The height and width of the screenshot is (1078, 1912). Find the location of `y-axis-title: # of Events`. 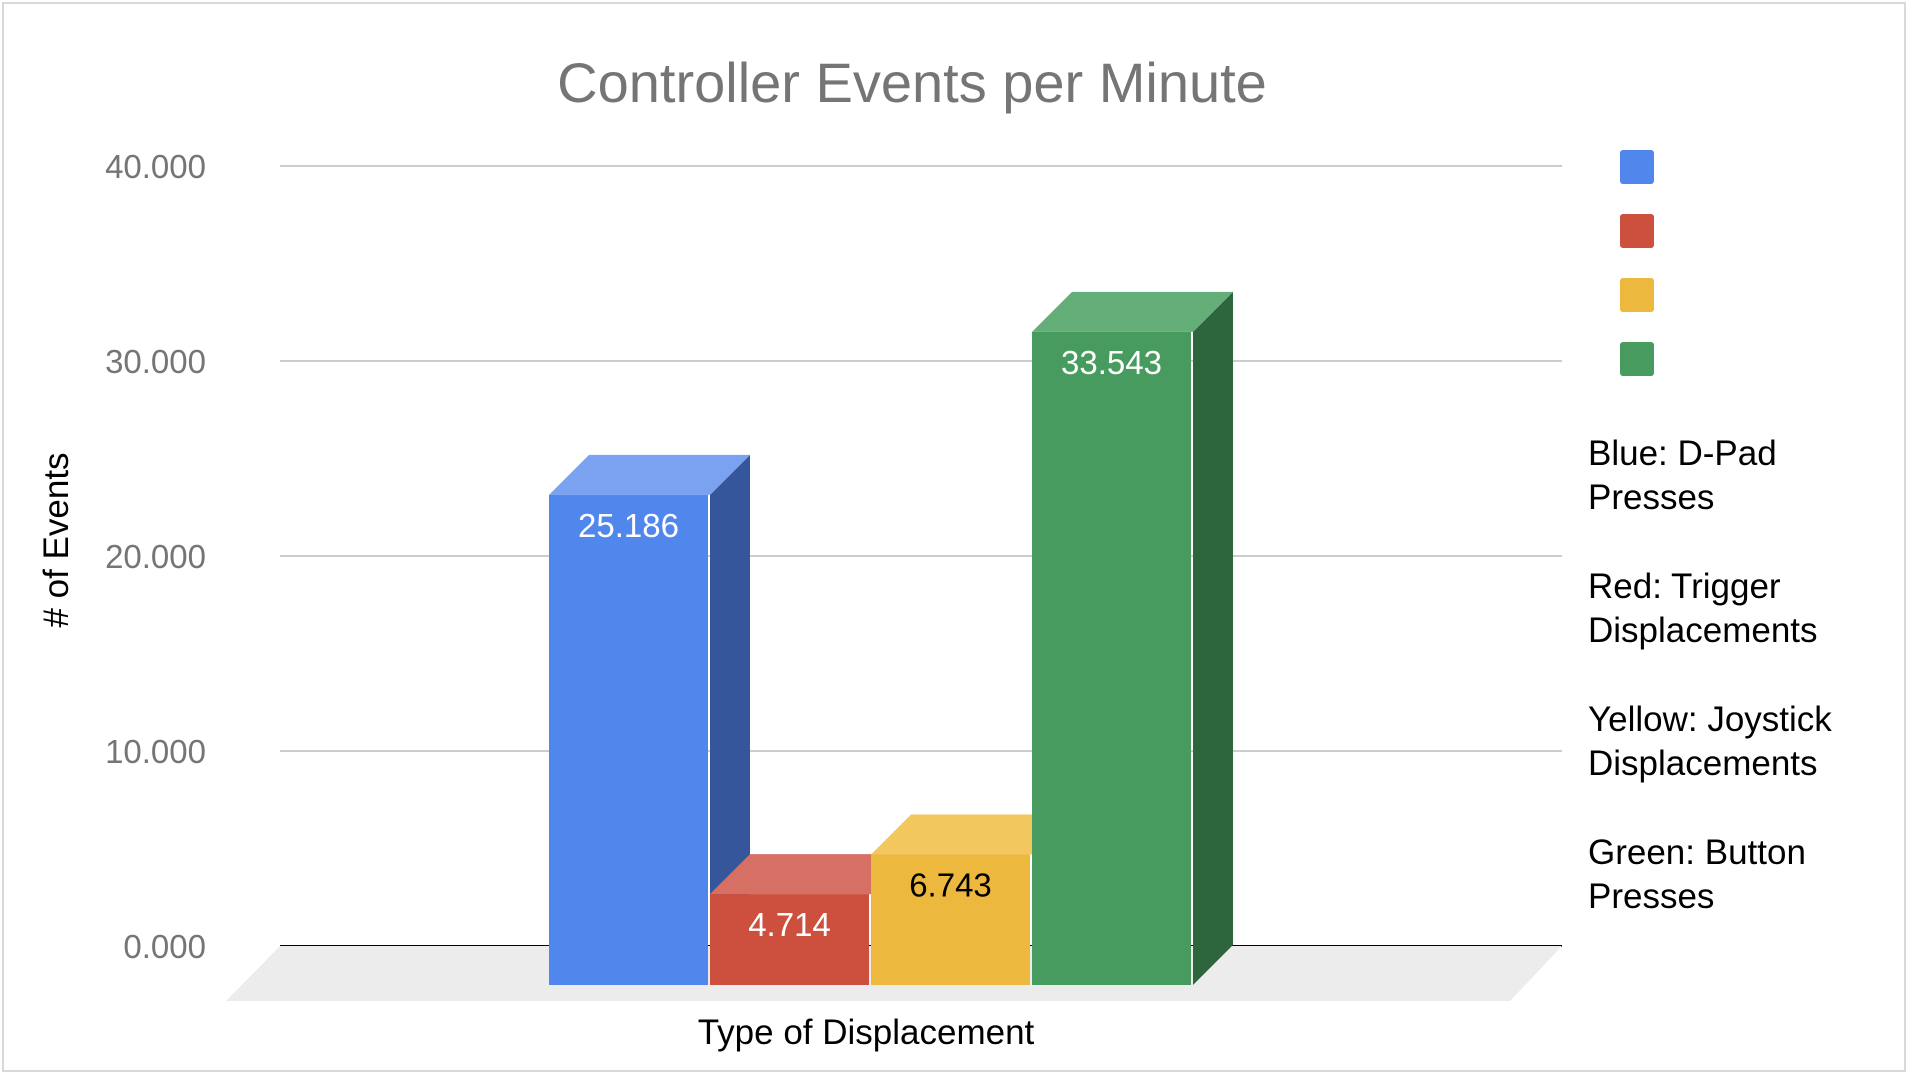

y-axis-title: # of Events is located at coordinates (56, 539).